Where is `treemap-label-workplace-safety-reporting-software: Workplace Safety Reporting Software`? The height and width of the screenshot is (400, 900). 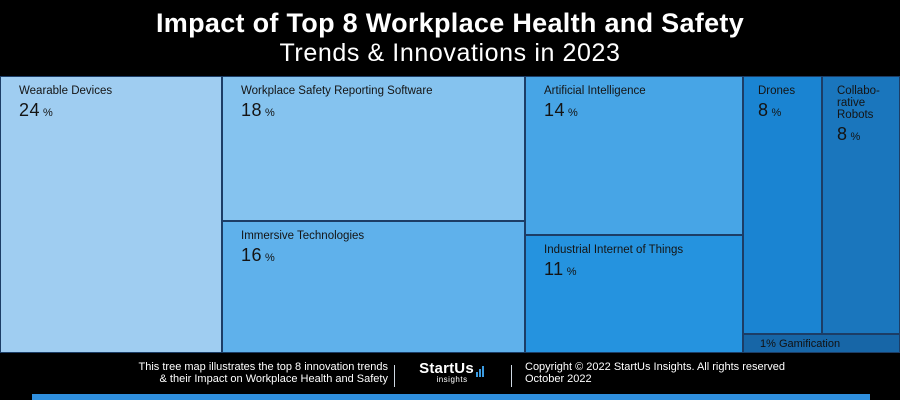
treemap-label-workplace-safety-reporting-software: Workplace Safety Reporting Software is located at coordinates (337, 91).